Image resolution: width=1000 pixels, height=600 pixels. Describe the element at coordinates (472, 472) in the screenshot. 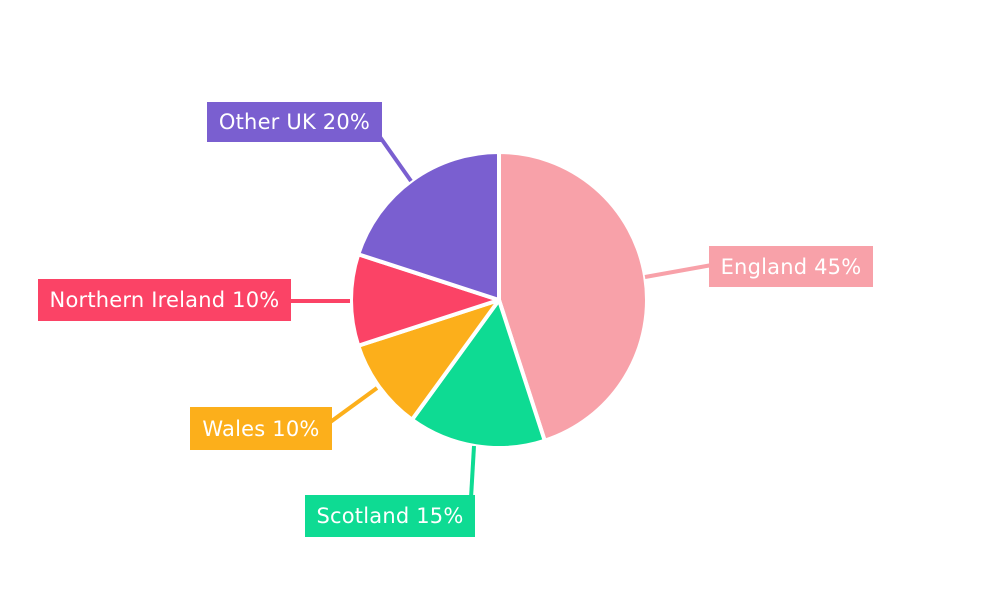

I see `leader-line-scotland` at that location.